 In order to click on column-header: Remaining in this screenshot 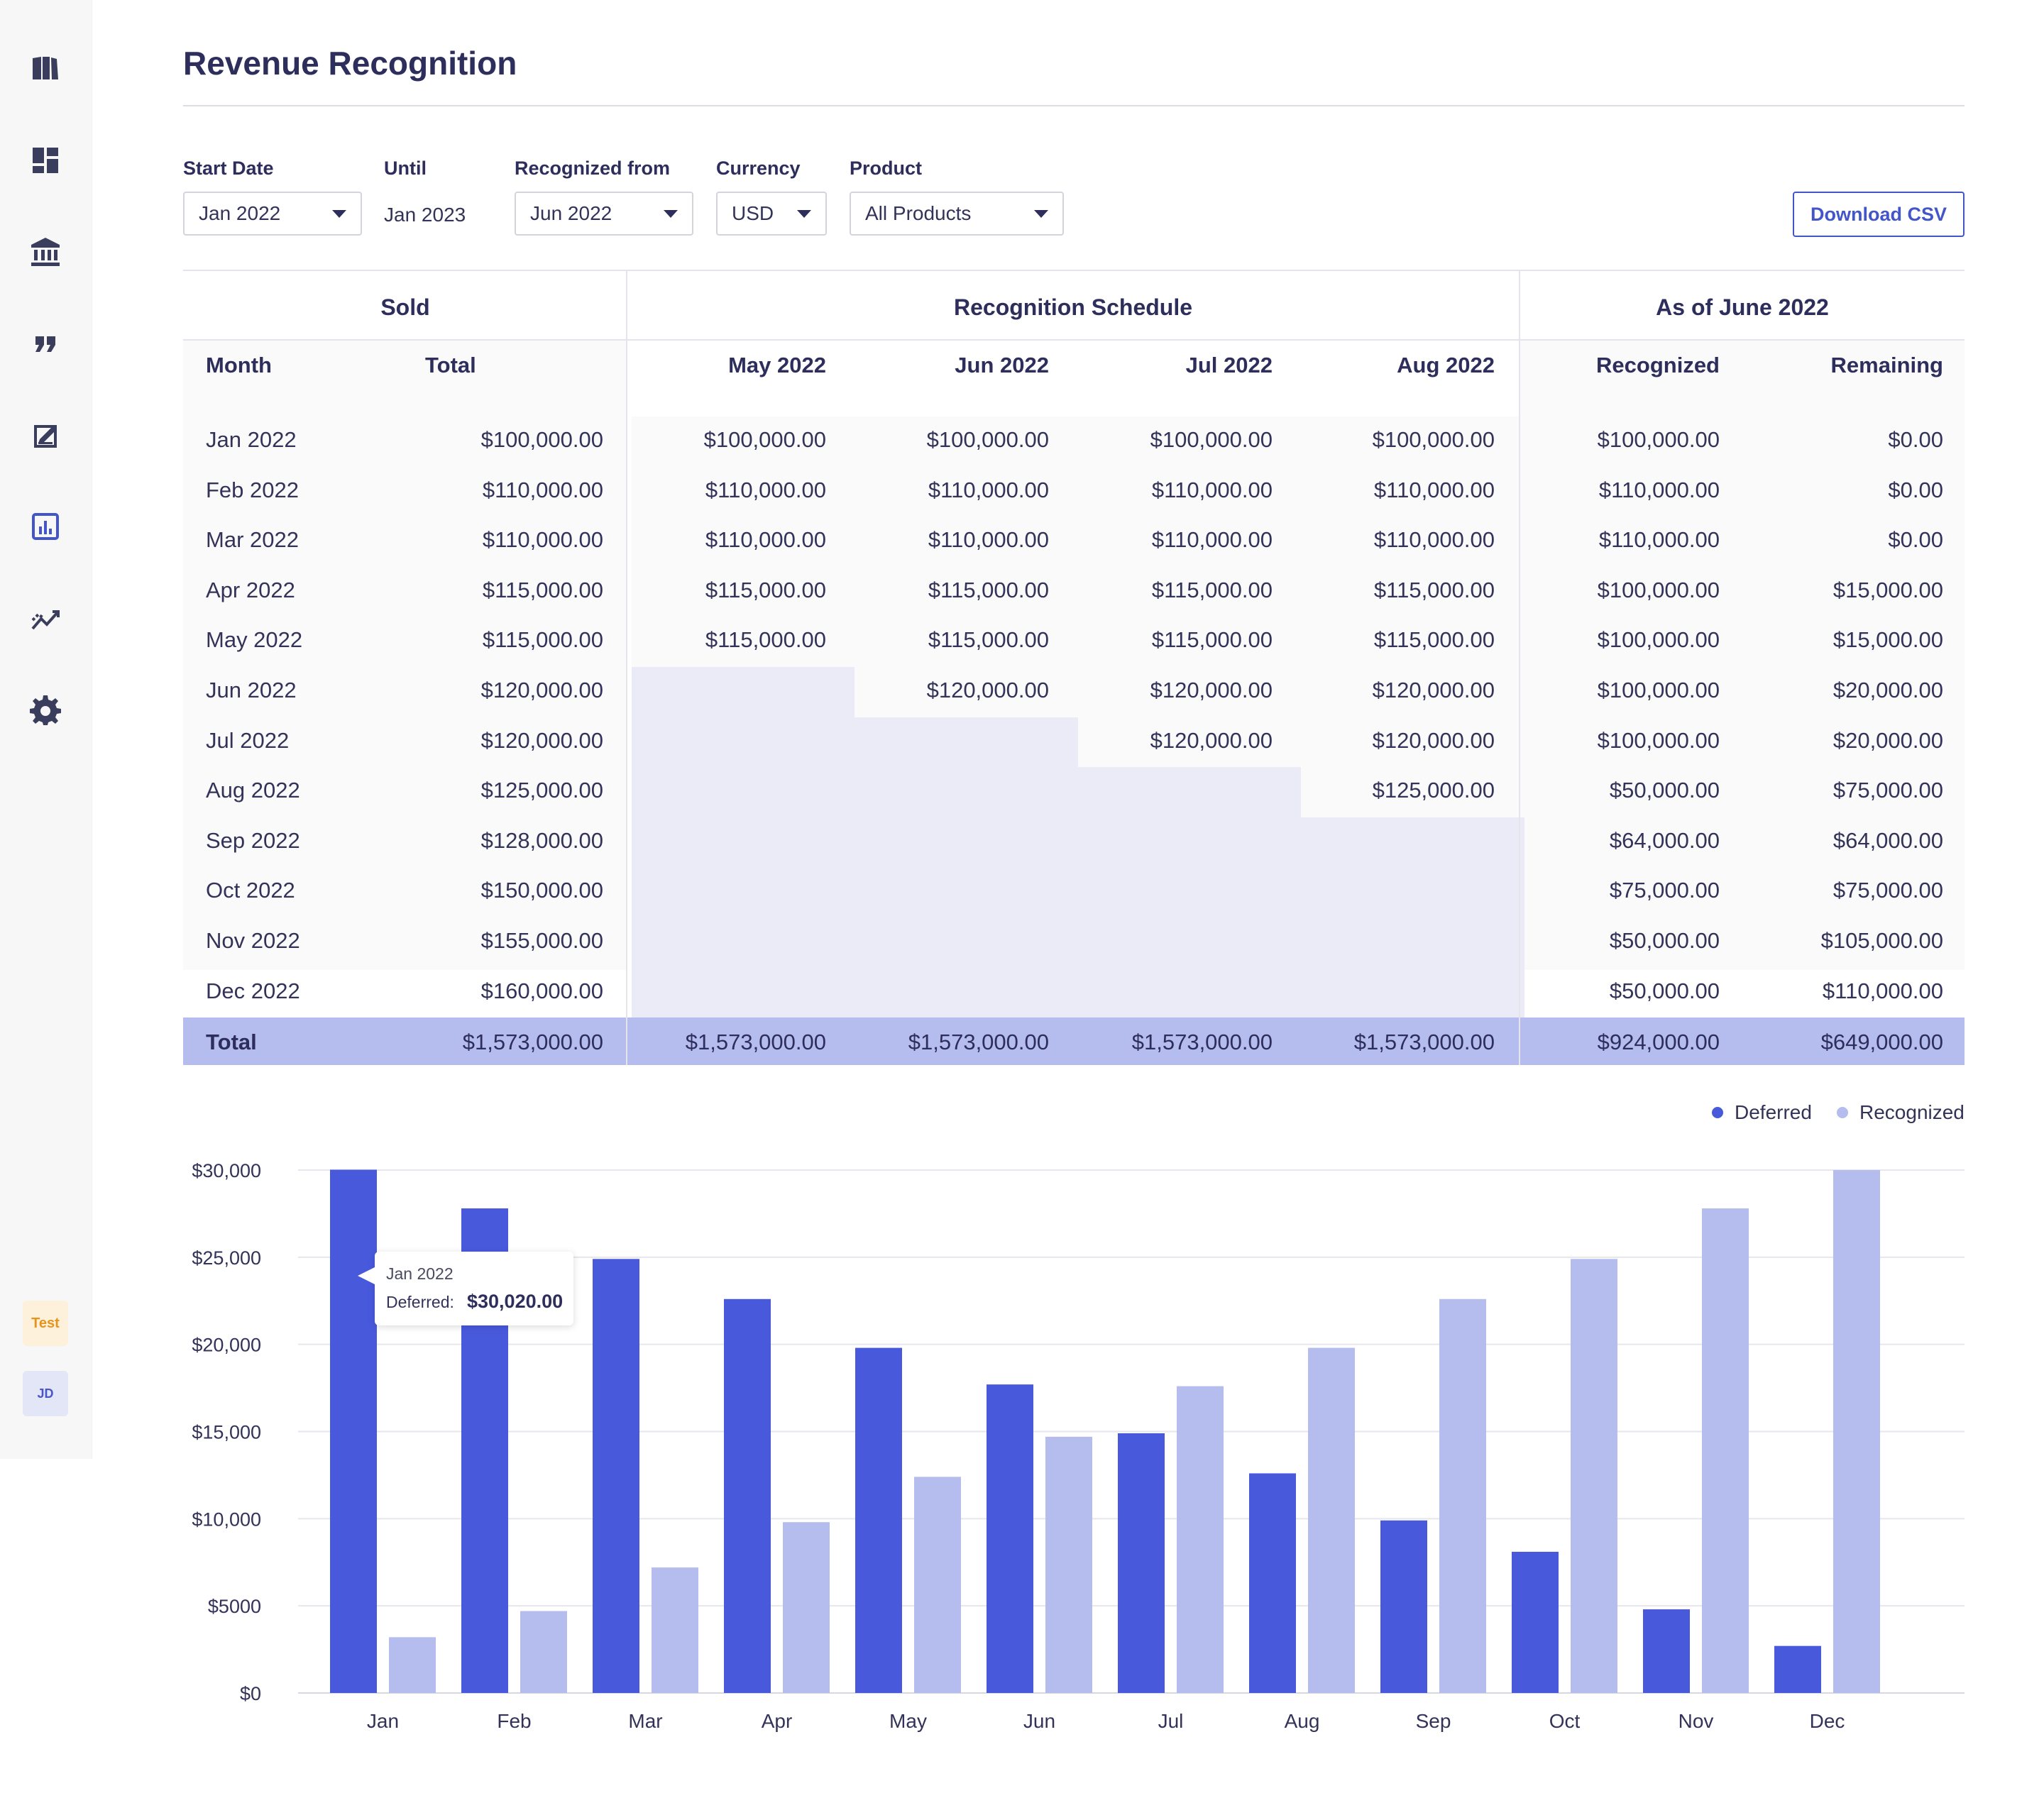, I will do `click(1886, 365)`.